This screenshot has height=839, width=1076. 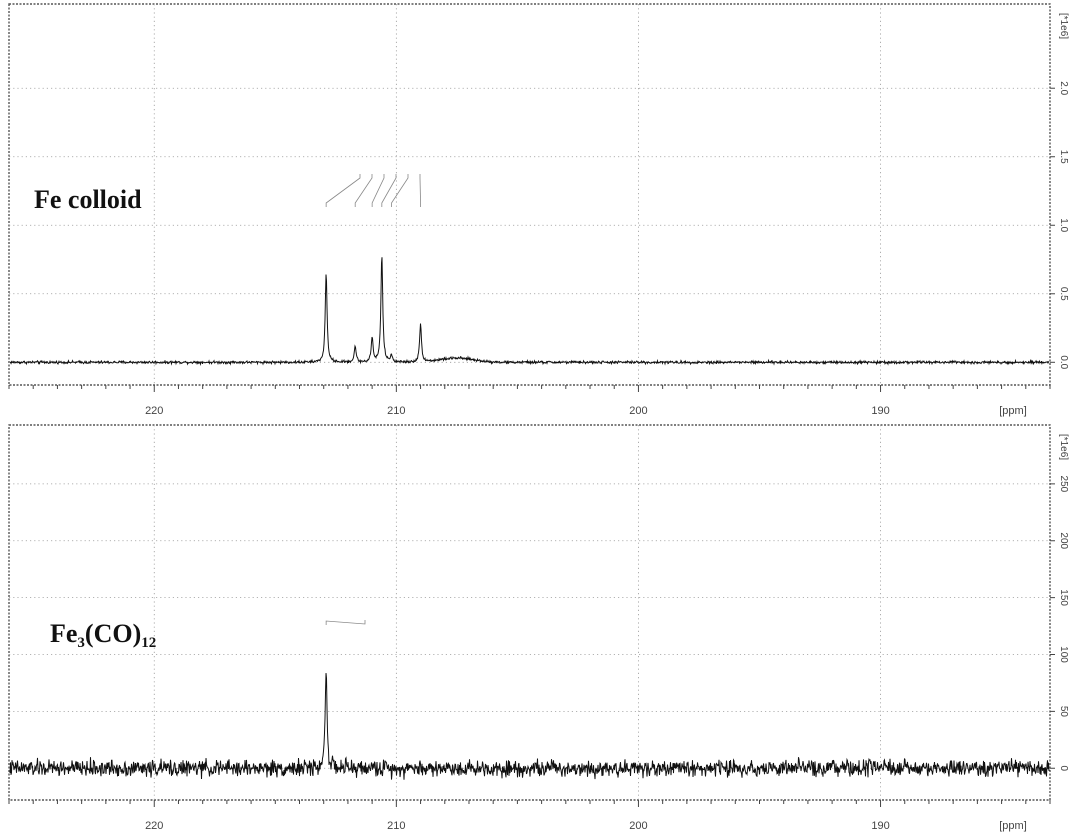 I want to click on y-tick-label: 150, so click(x=1063, y=597).